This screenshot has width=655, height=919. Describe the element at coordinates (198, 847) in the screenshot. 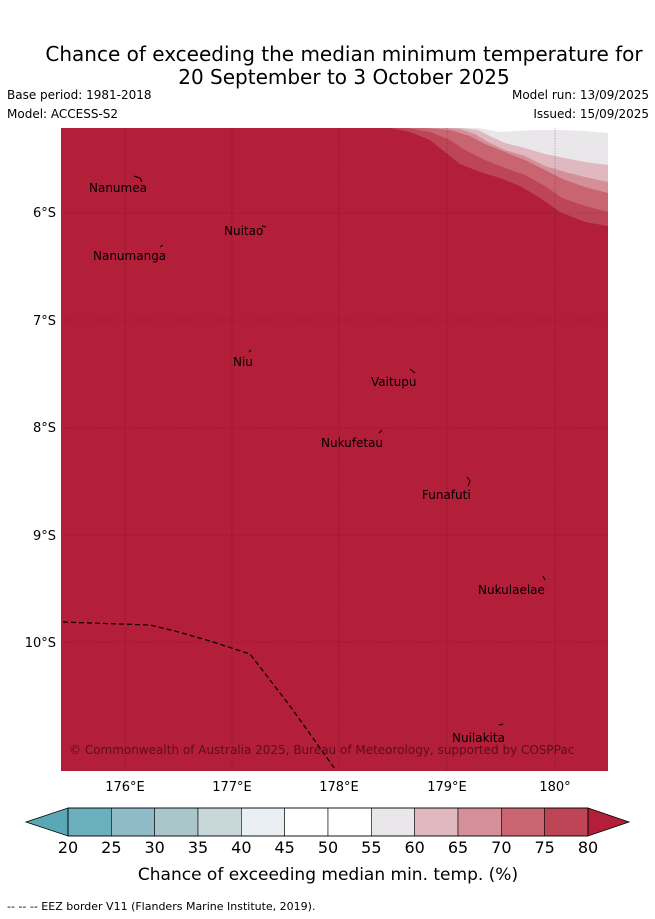

I see `colorbar-tick-35: 35` at that location.